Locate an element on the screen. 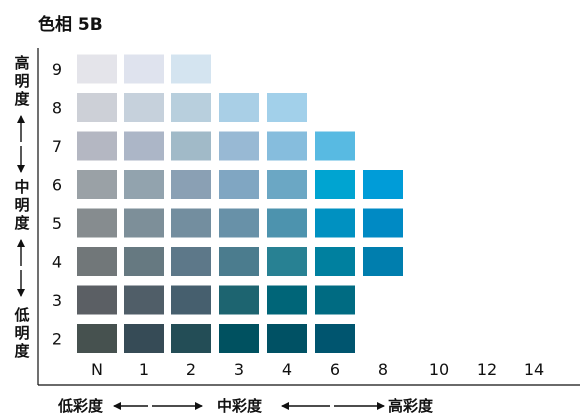 The image size is (580, 418). chroma-tick-labels: N 1 2 3 4 6 8 10 12 14 is located at coordinates (317, 369).